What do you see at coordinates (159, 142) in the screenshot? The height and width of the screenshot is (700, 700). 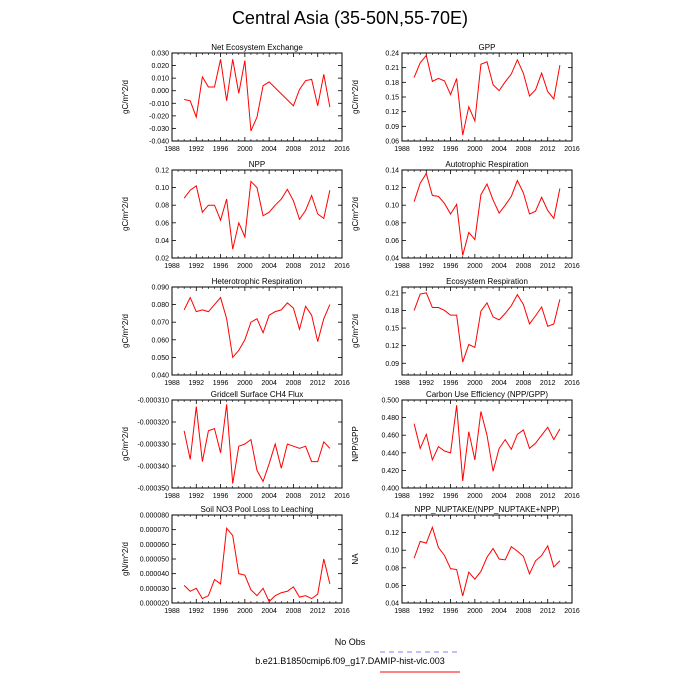 I see `y-tick-label: -0.040` at bounding box center [159, 142].